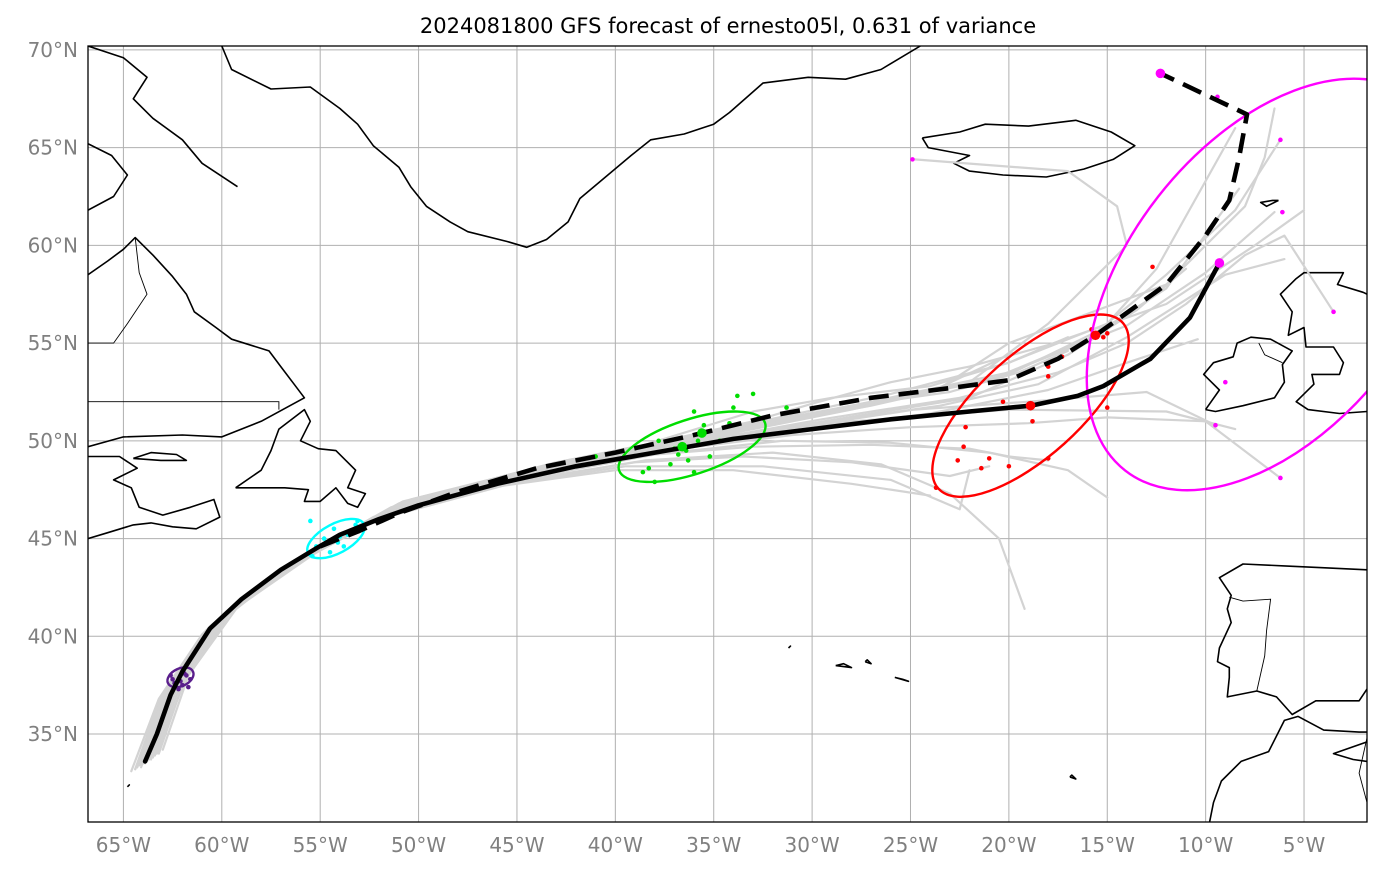  Describe the element at coordinates (811, 845) in the screenshot. I see `x-tick-label: 30°W` at that location.